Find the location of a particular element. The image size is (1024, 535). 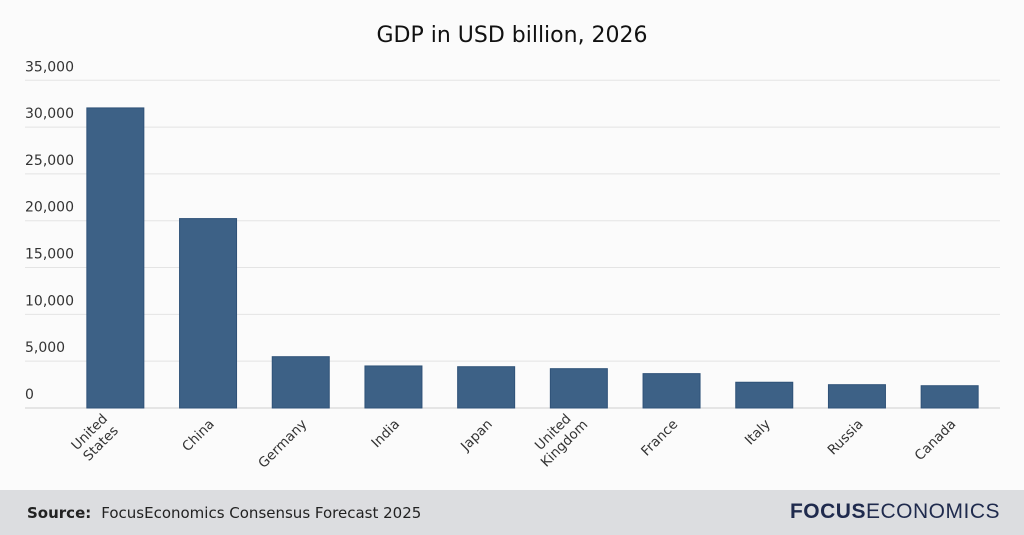

y-tick-label: 10,000 is located at coordinates (49, 301).